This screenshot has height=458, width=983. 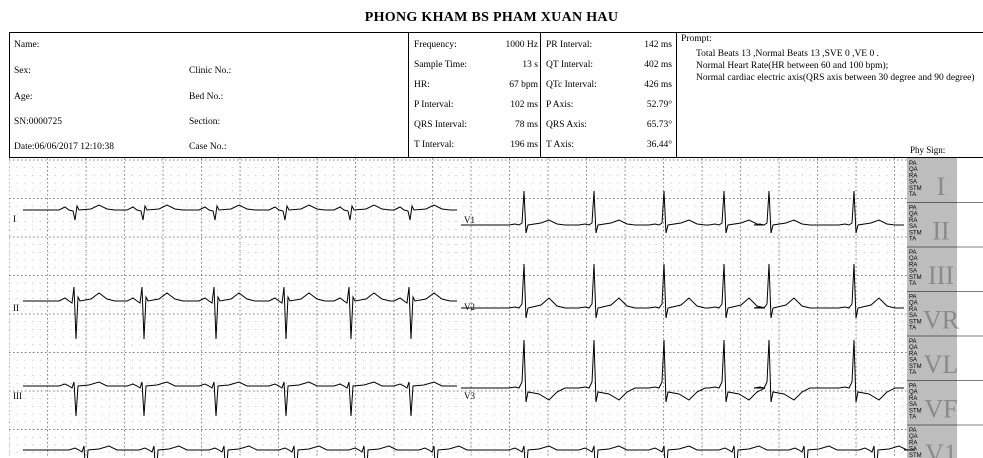 What do you see at coordinates (526, 125) in the screenshot?
I see `param-value: 78 ms` at bounding box center [526, 125].